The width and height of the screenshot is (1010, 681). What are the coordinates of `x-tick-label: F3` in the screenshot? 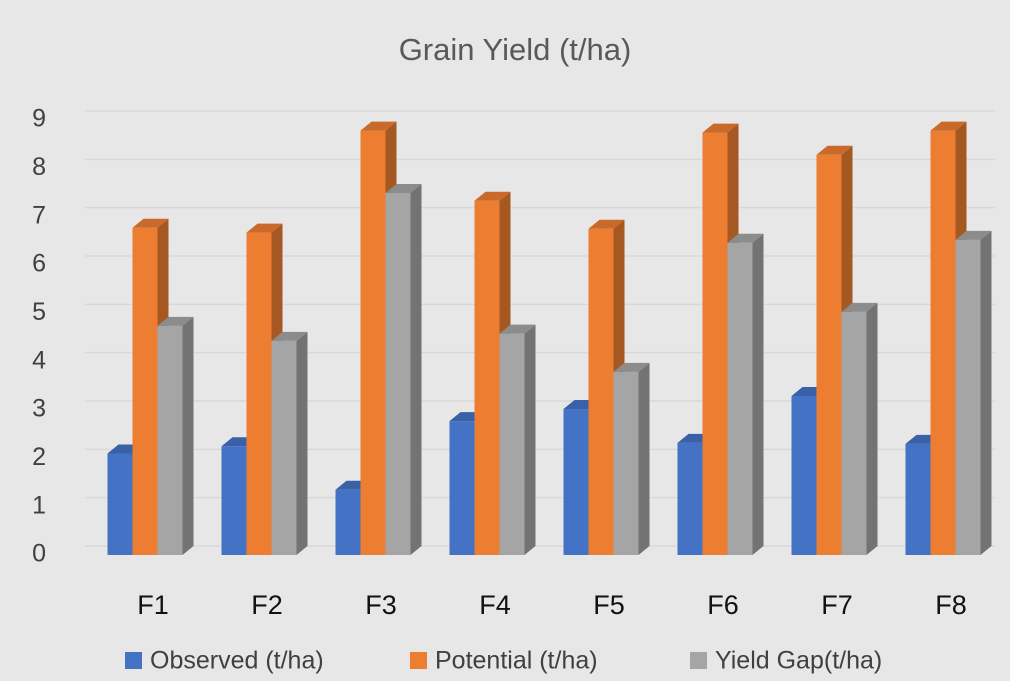 It's located at (381, 605).